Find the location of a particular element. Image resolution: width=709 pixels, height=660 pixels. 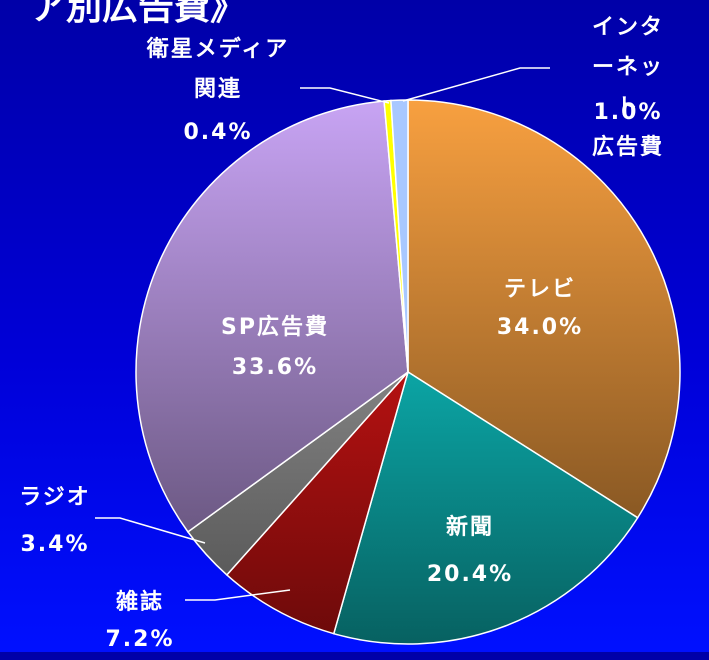

slice-label: 衛星メディア 関連 is located at coordinates (218, 69).